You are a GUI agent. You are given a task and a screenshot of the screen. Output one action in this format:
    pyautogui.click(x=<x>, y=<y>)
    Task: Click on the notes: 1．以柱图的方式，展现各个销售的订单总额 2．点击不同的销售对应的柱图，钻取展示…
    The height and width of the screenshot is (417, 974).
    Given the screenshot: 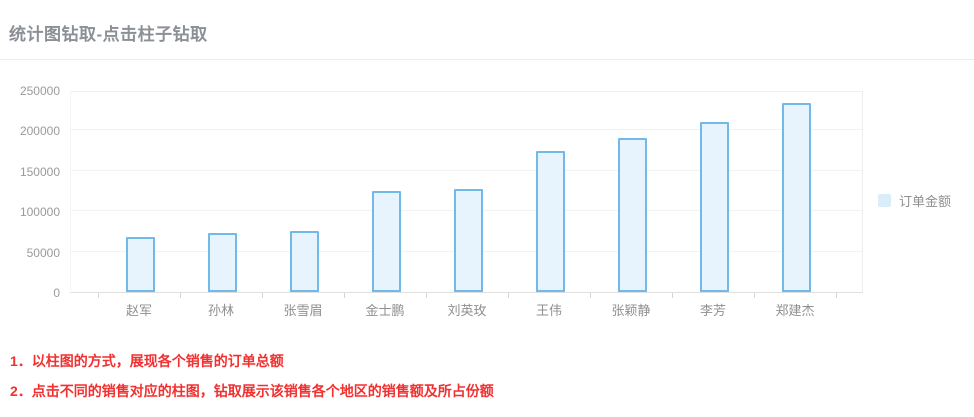 What is the action you would take?
    pyautogui.click(x=252, y=376)
    